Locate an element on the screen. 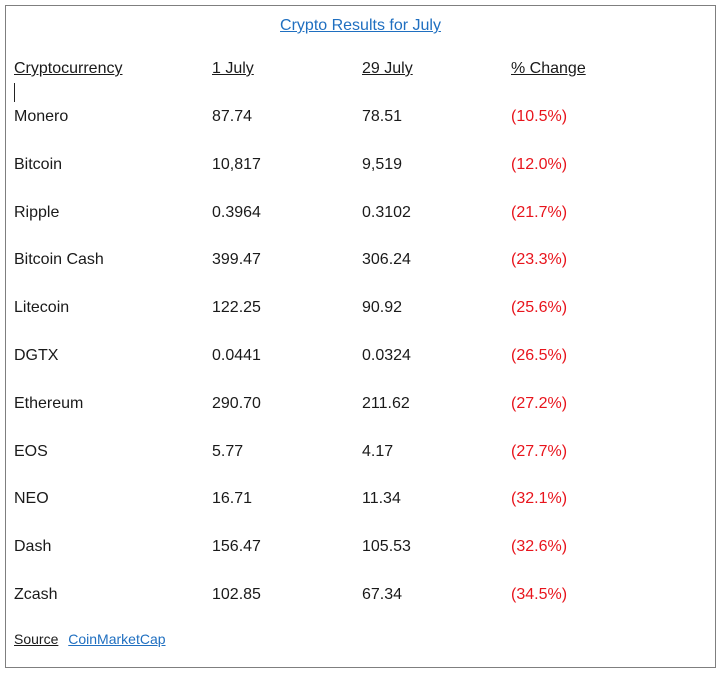  source-label: Source is located at coordinates (36, 639).